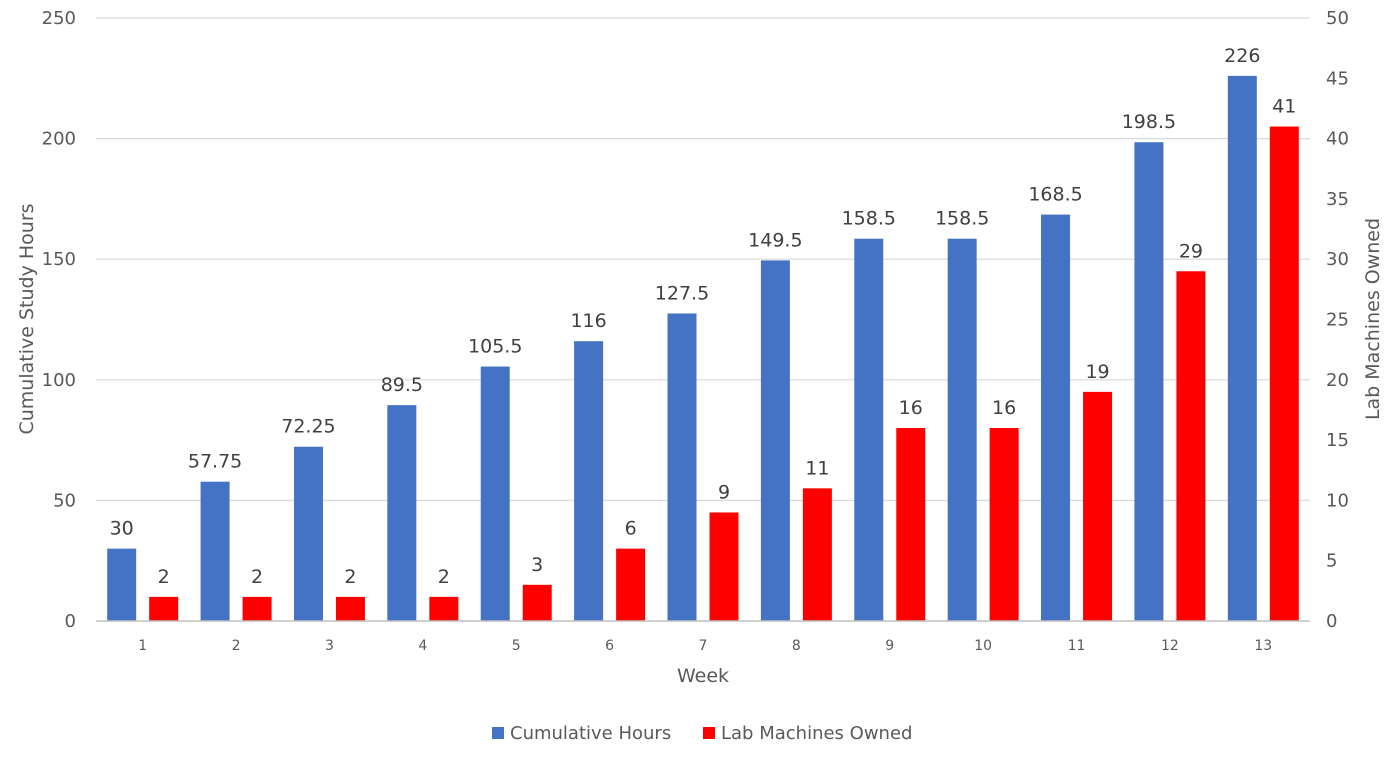 The image size is (1394, 757). What do you see at coordinates (702, 733) in the screenshot?
I see `legend: Cumulative Hours Lab Machines Owned` at bounding box center [702, 733].